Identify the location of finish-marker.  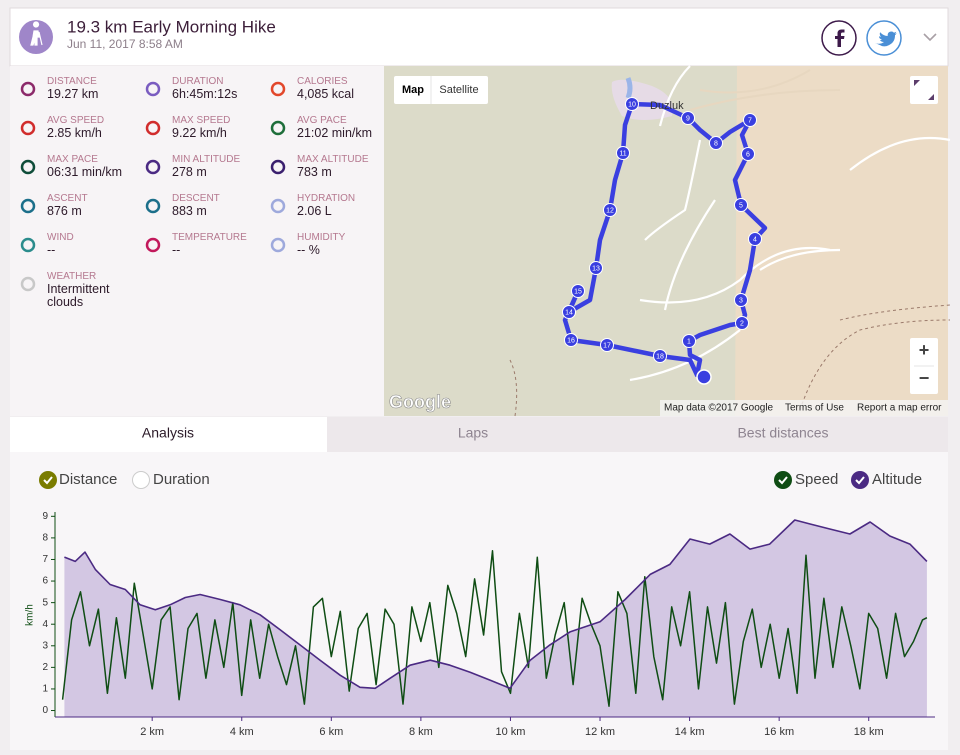
(704, 377).